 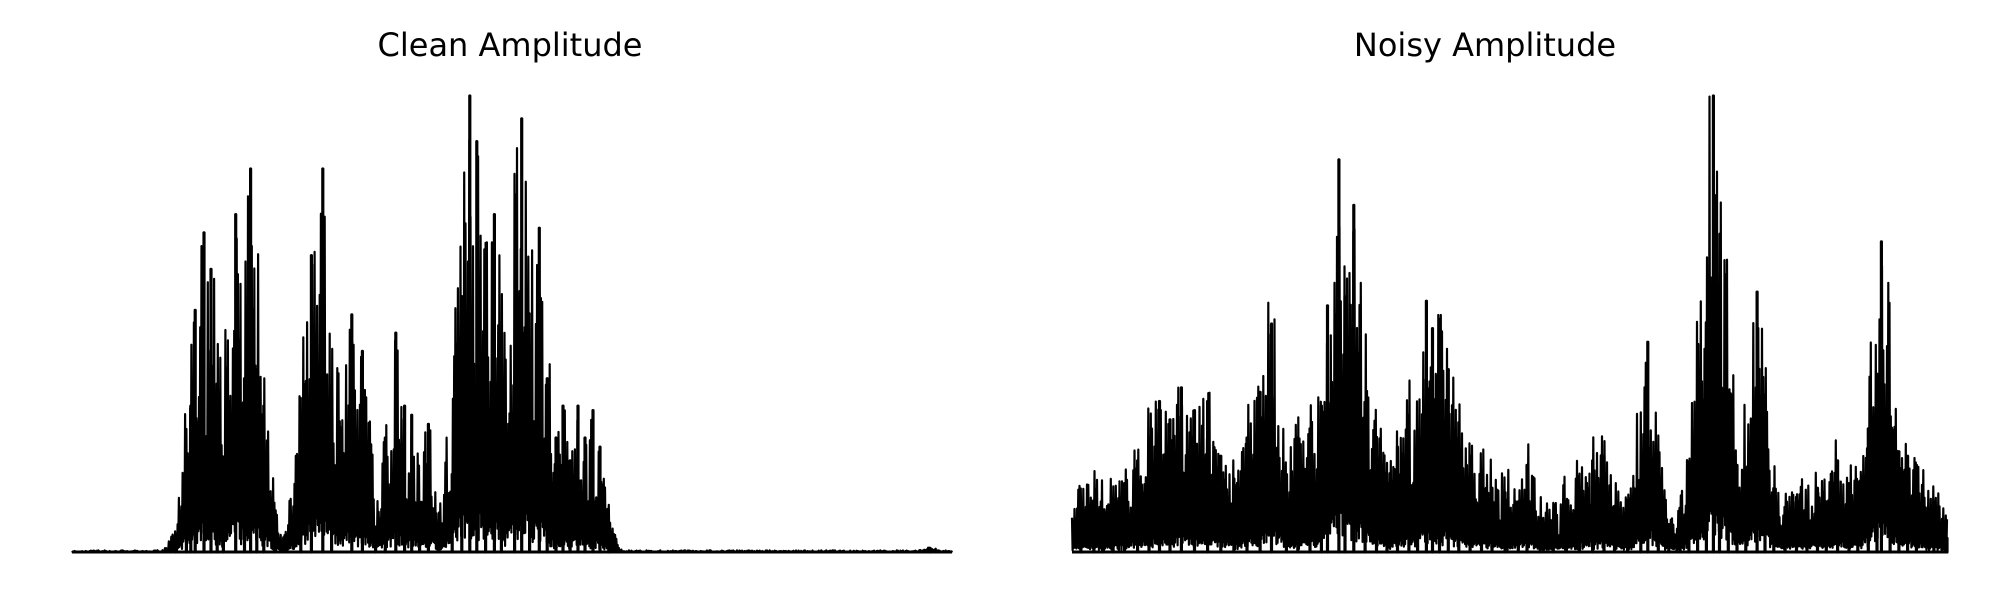 What do you see at coordinates (510, 45) in the screenshot?
I see `clean-amplitude-title: Clean Amplitude` at bounding box center [510, 45].